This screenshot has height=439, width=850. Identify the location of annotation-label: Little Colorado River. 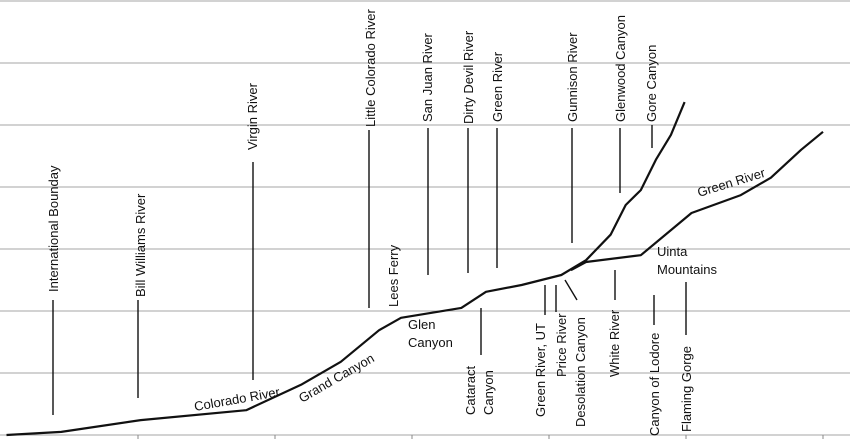
(370, 68).